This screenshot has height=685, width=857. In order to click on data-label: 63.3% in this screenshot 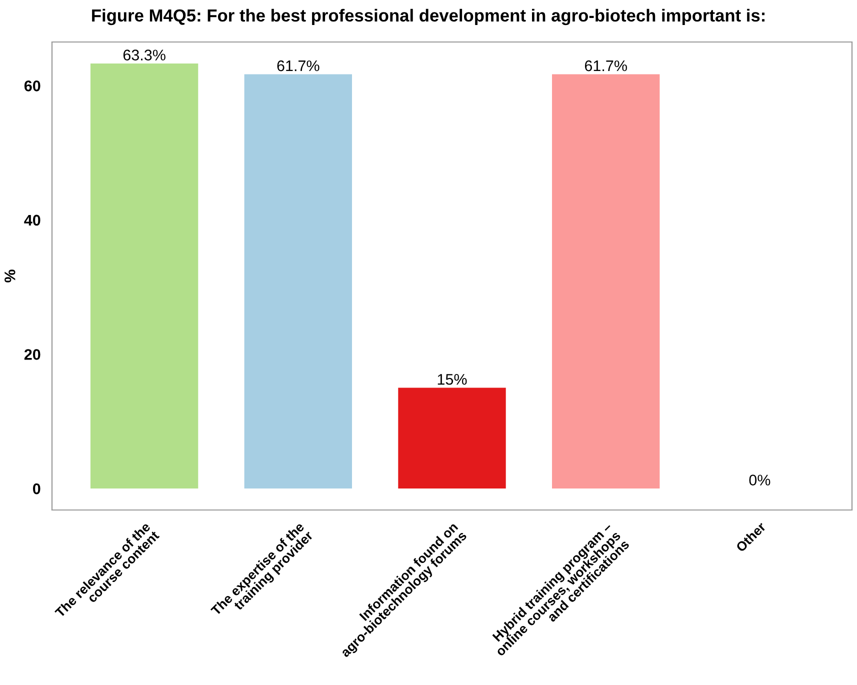, I will do `click(144, 55)`.